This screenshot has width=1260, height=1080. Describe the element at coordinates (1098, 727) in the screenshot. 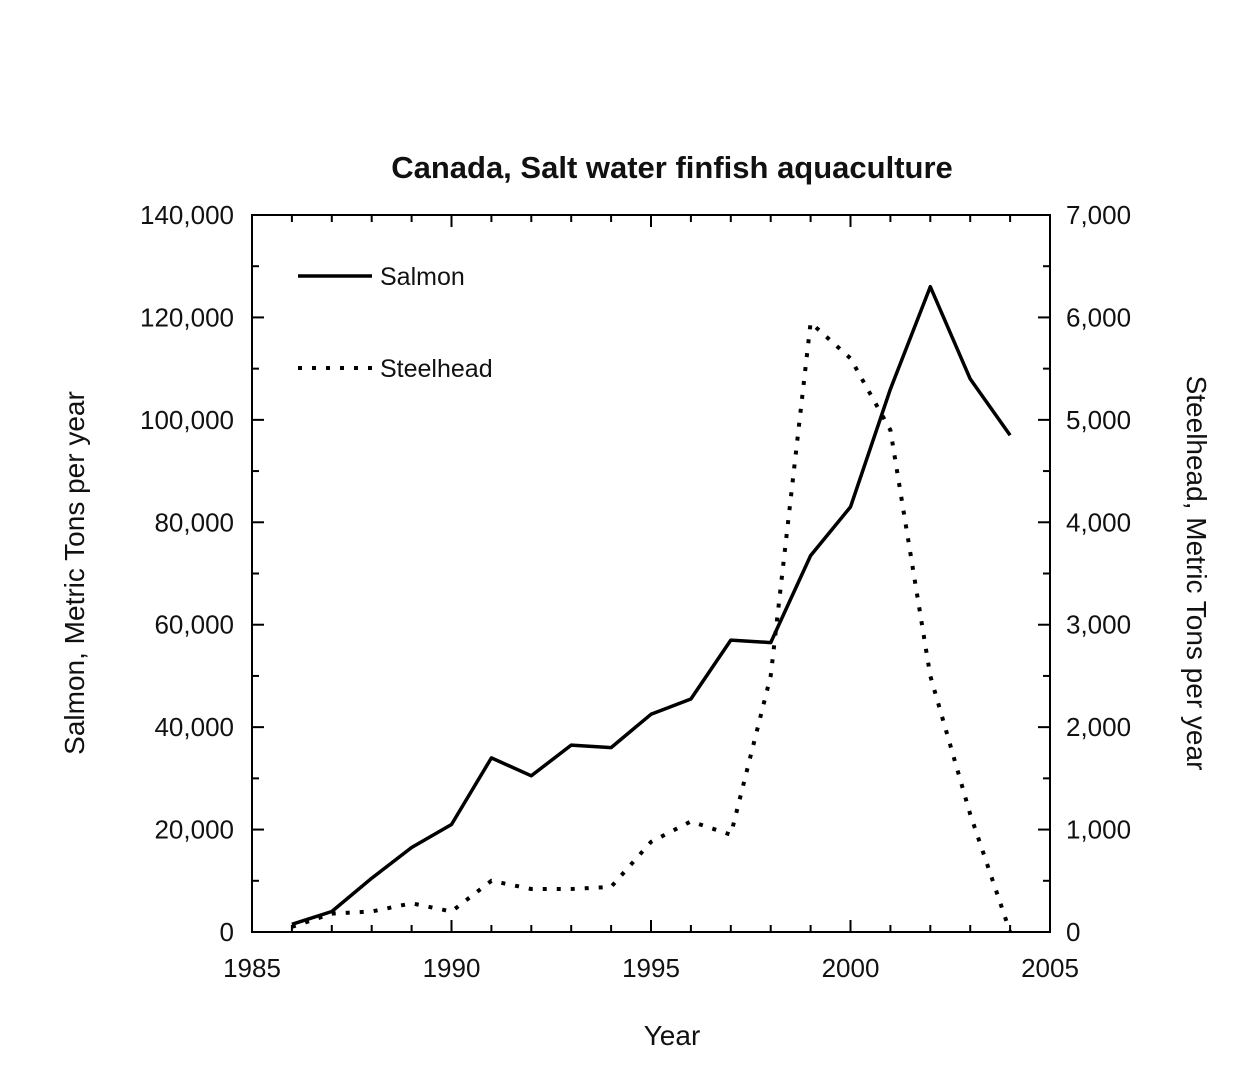

I see `y-right-tick-label: 2,000` at that location.